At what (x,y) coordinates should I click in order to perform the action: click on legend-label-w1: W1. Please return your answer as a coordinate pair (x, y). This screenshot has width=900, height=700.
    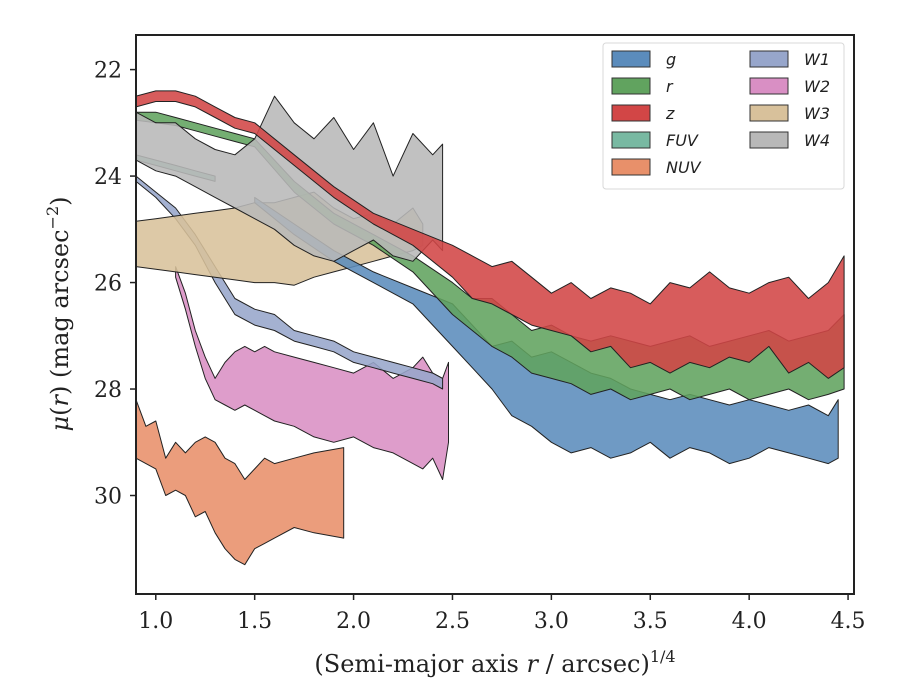
    Looking at the image, I should click on (817, 59).